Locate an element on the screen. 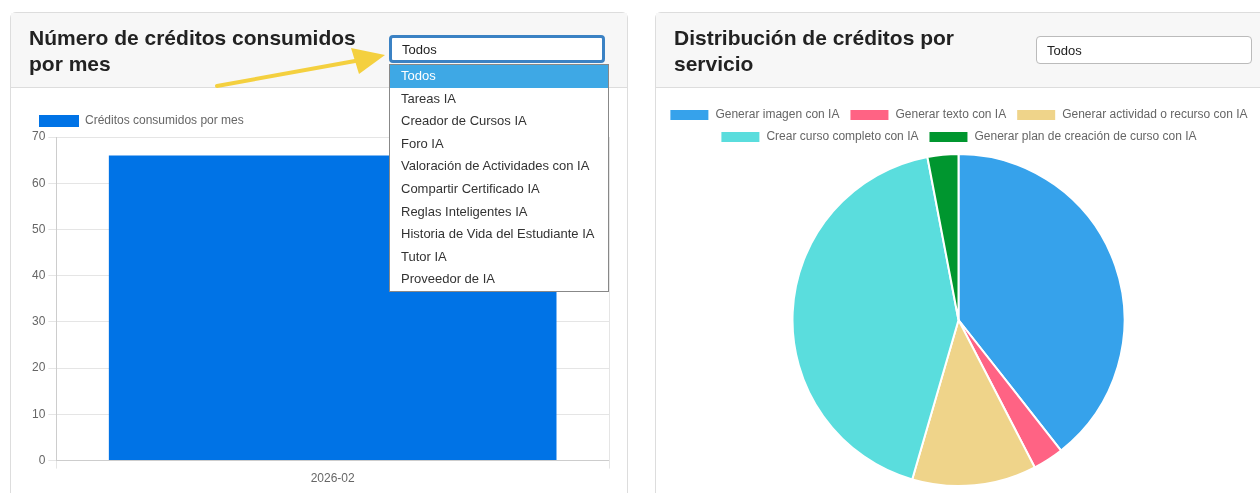 Image resolution: width=1260 pixels, height=493 pixels. y-tick-label: 20 is located at coordinates (38, 367).